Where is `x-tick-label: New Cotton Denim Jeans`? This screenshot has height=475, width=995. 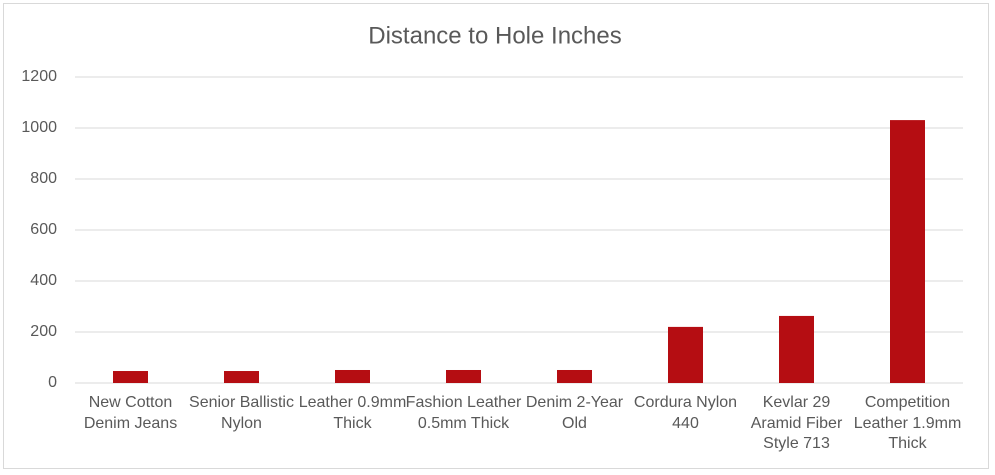 x-tick-label: New Cotton Denim Jeans is located at coordinates (130, 413).